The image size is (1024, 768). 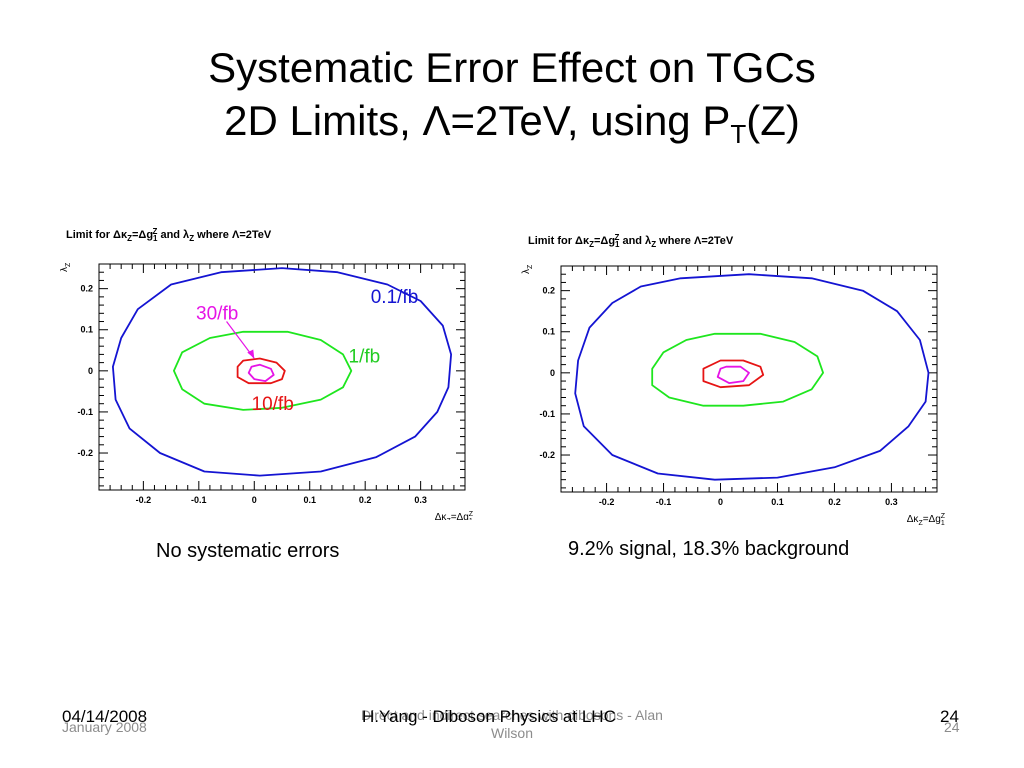 What do you see at coordinates (248, 551) in the screenshot?
I see `caption-left: No systematic errors` at bounding box center [248, 551].